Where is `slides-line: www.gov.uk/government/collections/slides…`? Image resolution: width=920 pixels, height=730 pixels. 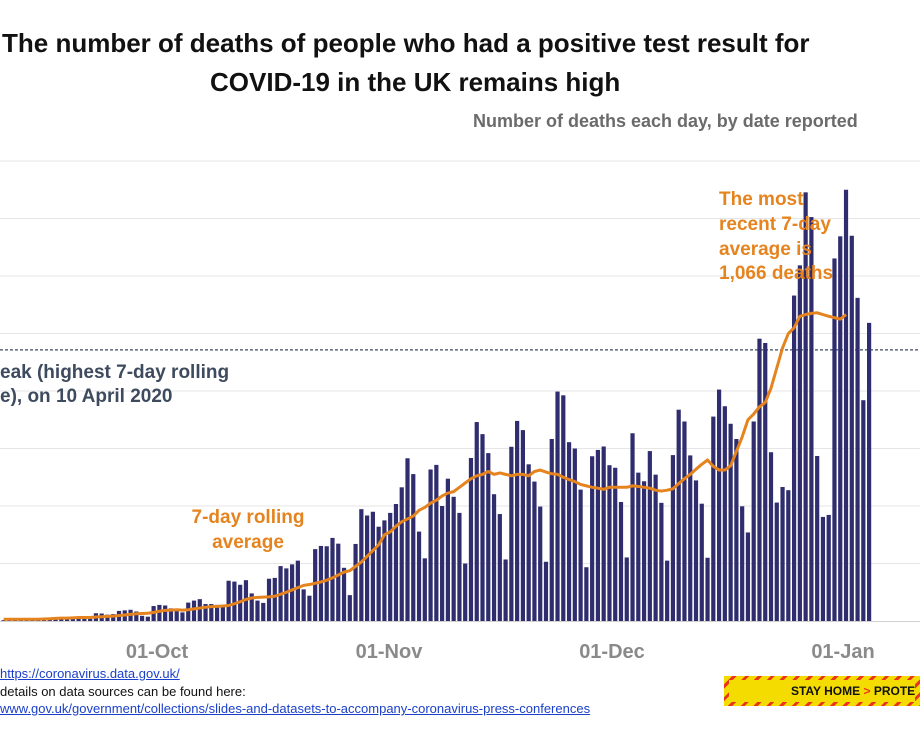
slides-line: www.gov.uk/government/collections/slides… is located at coordinates (295, 708).